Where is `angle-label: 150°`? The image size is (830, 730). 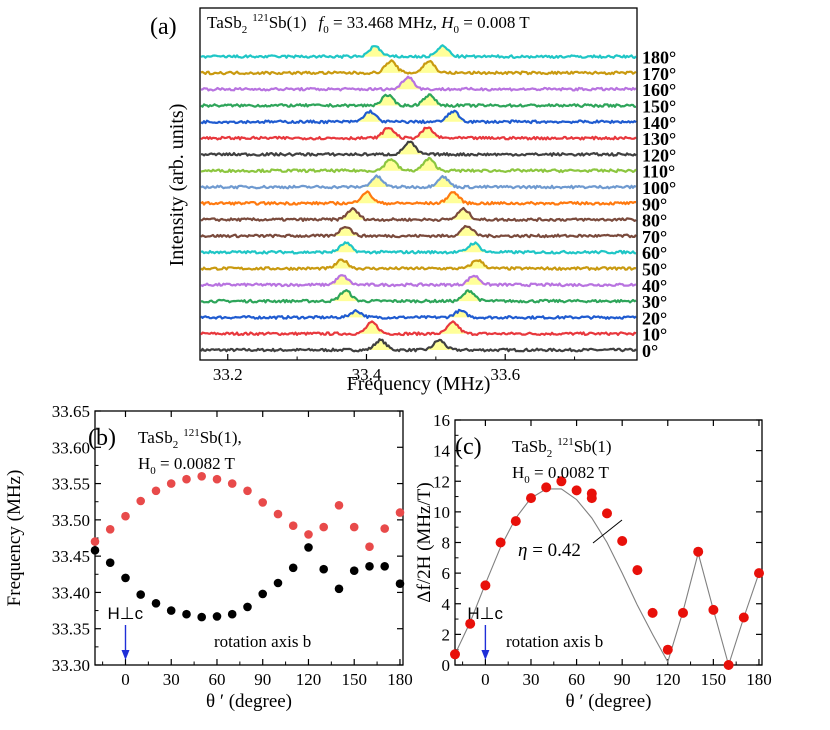
angle-label: 150° is located at coordinates (659, 107).